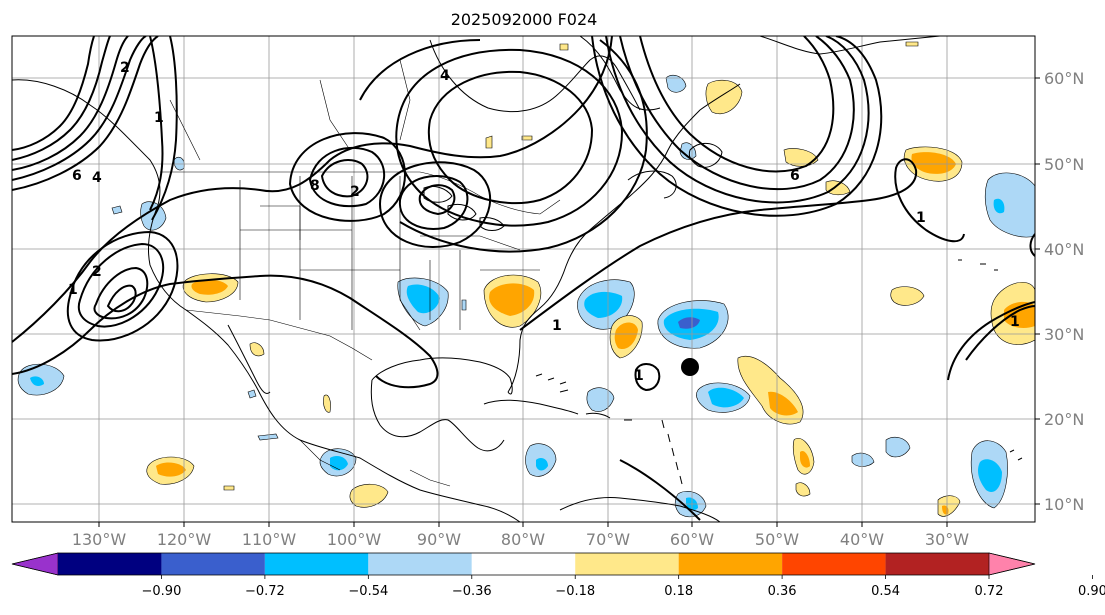  Describe the element at coordinates (524, 19) in the screenshot. I see `map-title: 2025092000 F024` at that location.